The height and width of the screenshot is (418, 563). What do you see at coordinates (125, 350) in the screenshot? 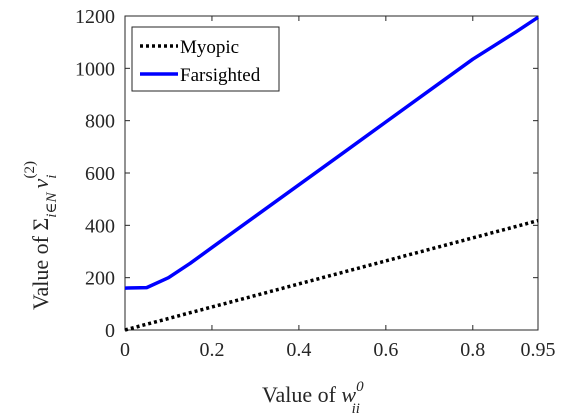
I see `x-tick-label: 0` at bounding box center [125, 350].